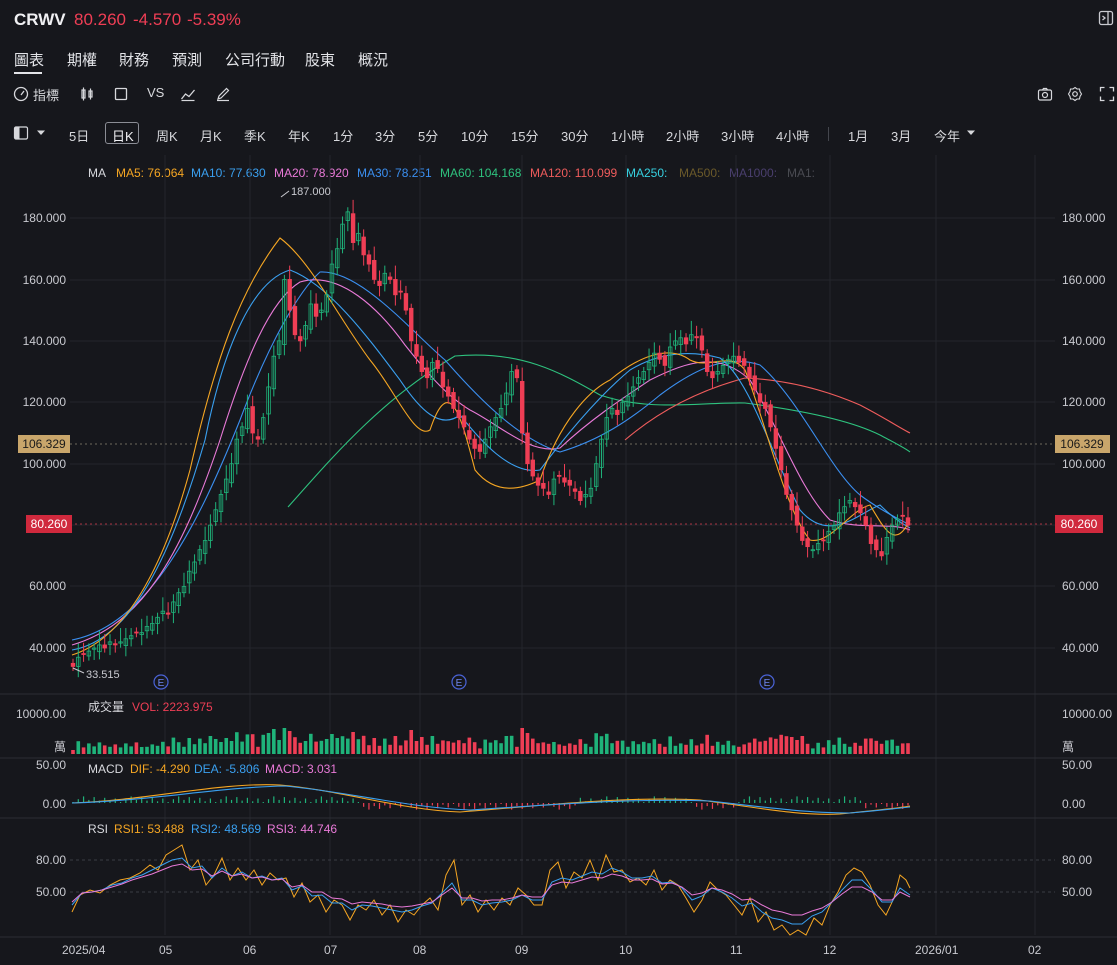  What do you see at coordinates (188, 94) in the screenshot?
I see `drawing-chart-icon` at bounding box center [188, 94].